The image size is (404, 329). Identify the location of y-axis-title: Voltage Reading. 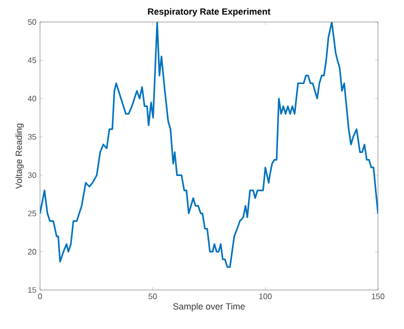
(19, 156).